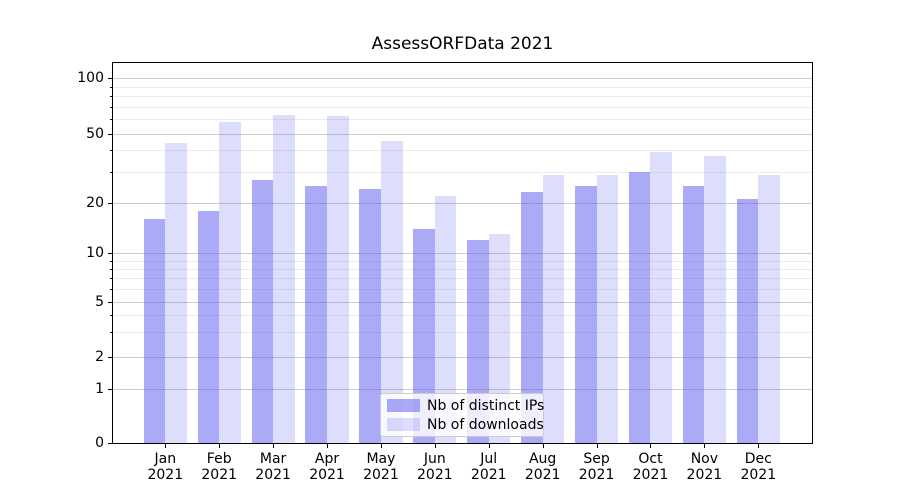  Describe the element at coordinates (99, 442) in the screenshot. I see `y-tick-label: 0` at that location.